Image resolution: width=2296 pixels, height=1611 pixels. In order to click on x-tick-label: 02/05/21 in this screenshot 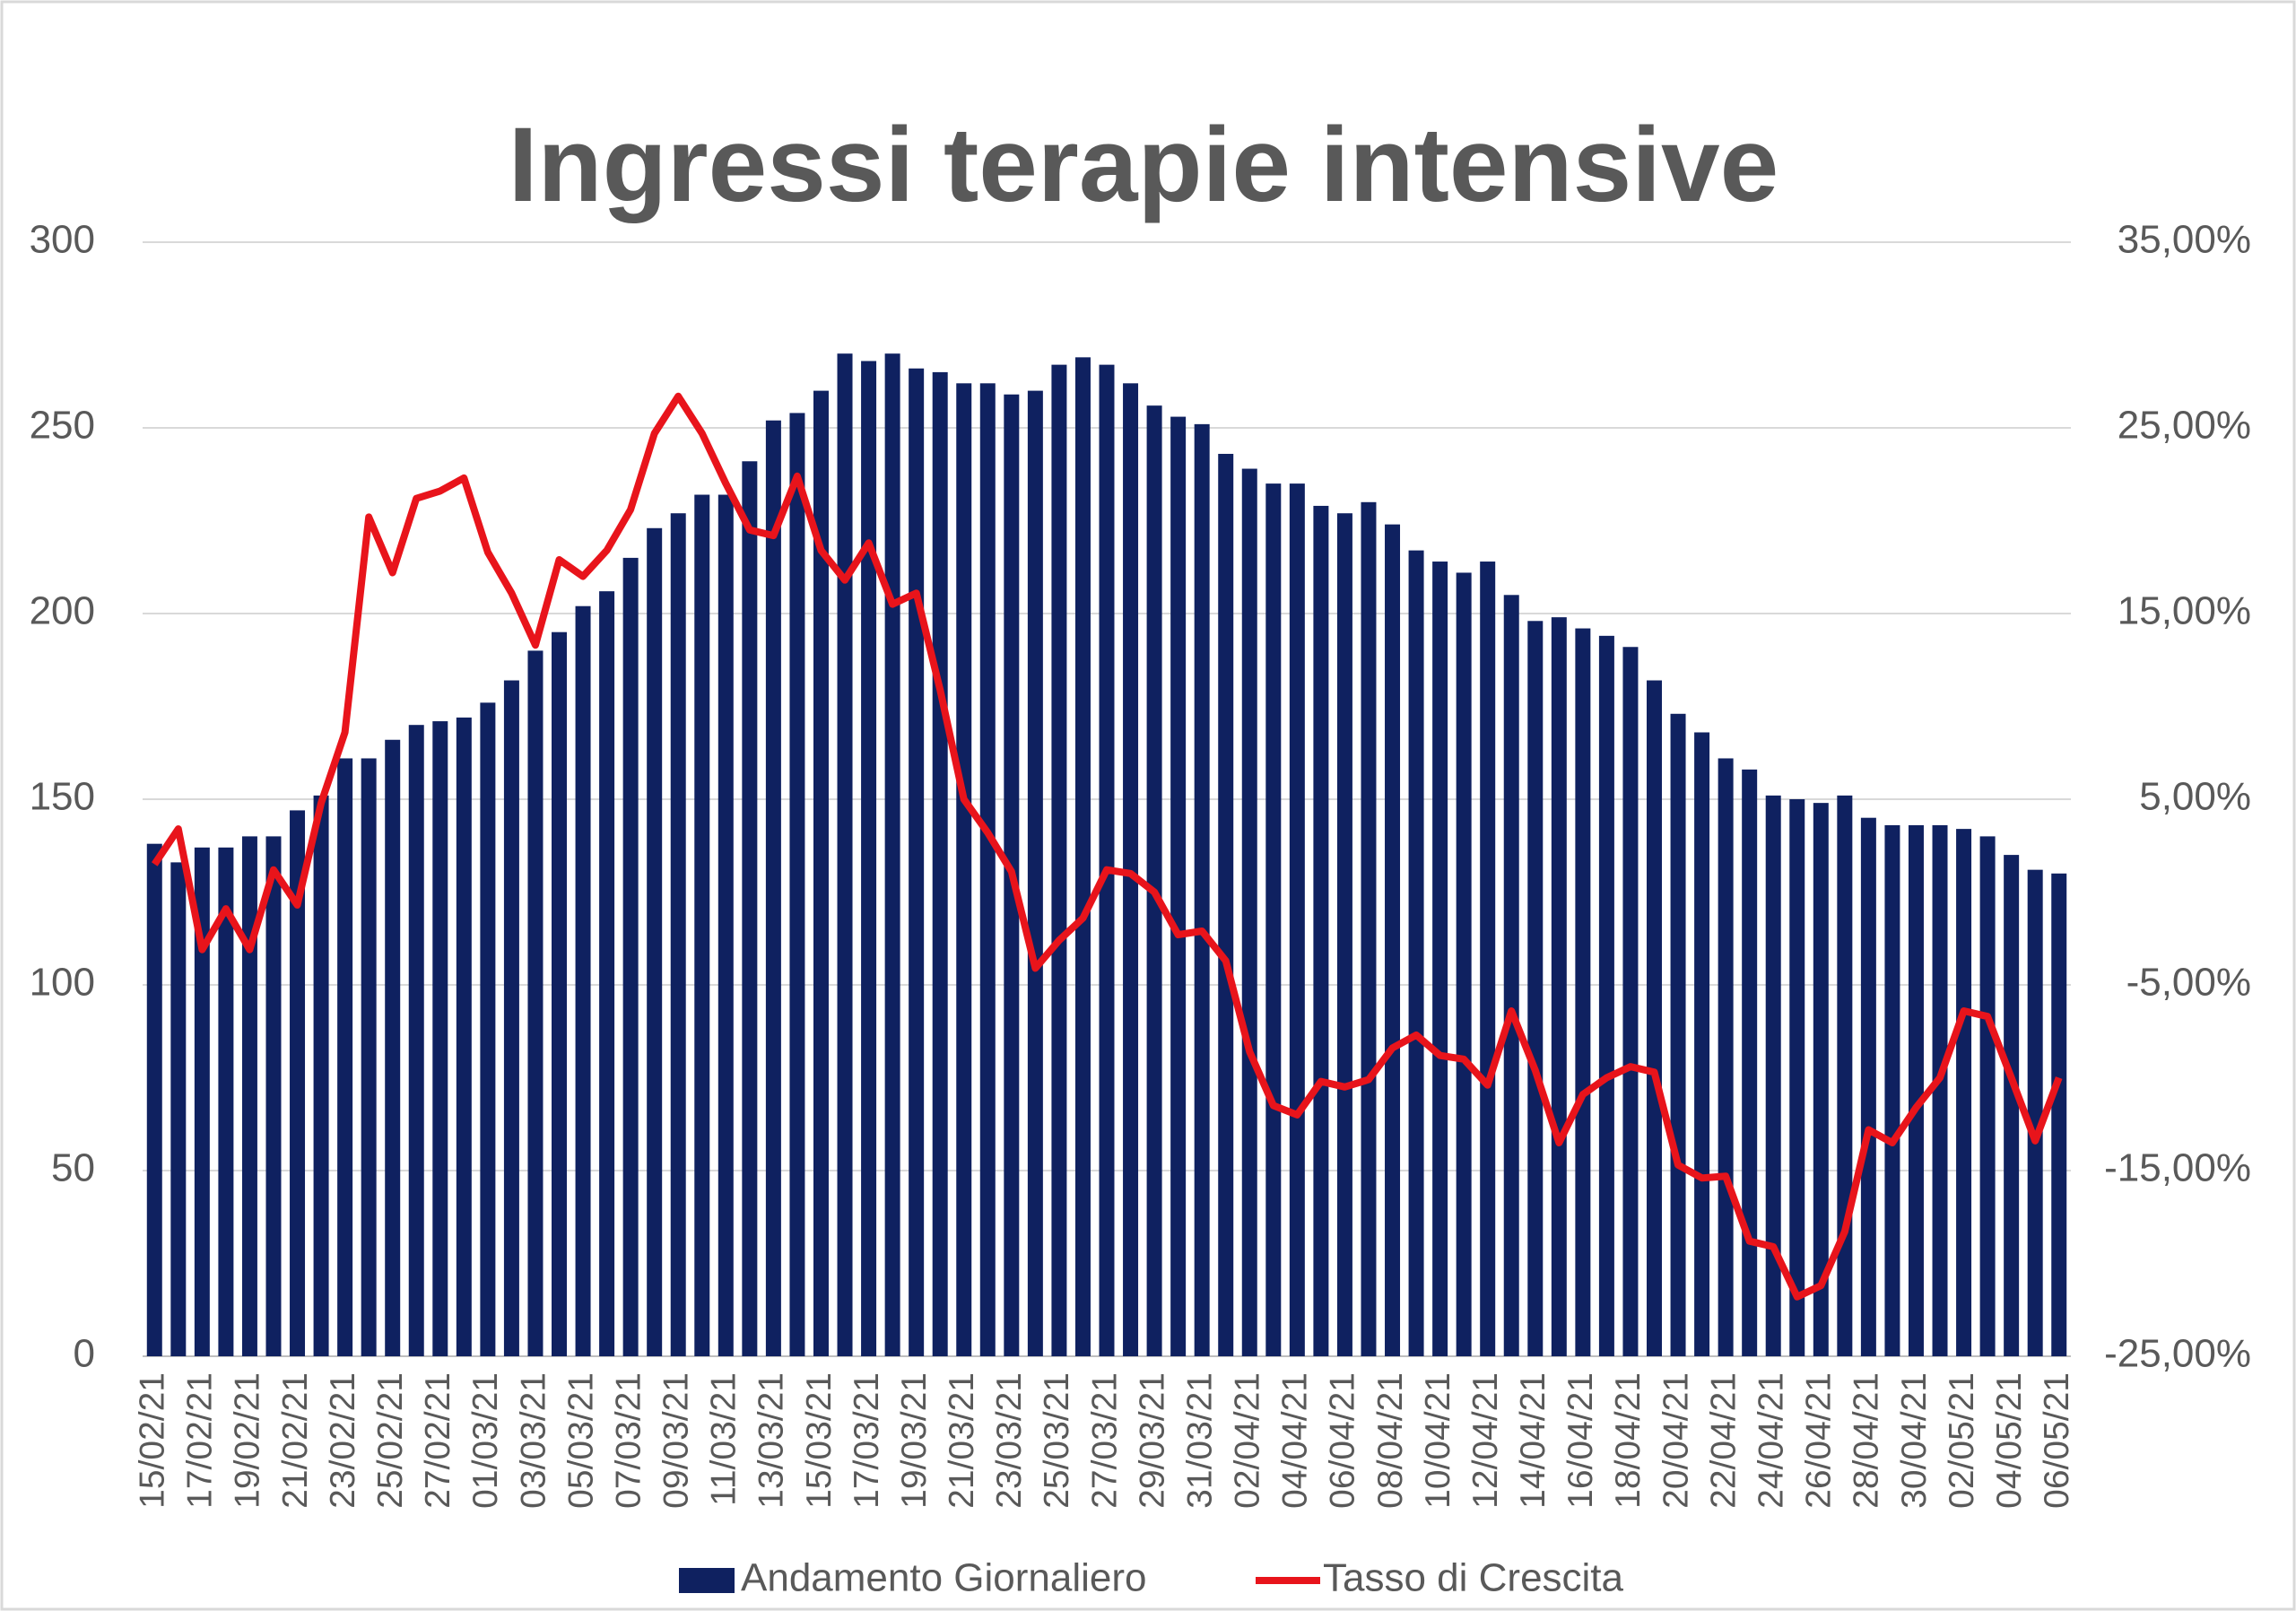, I will do `click(1962, 1440)`.